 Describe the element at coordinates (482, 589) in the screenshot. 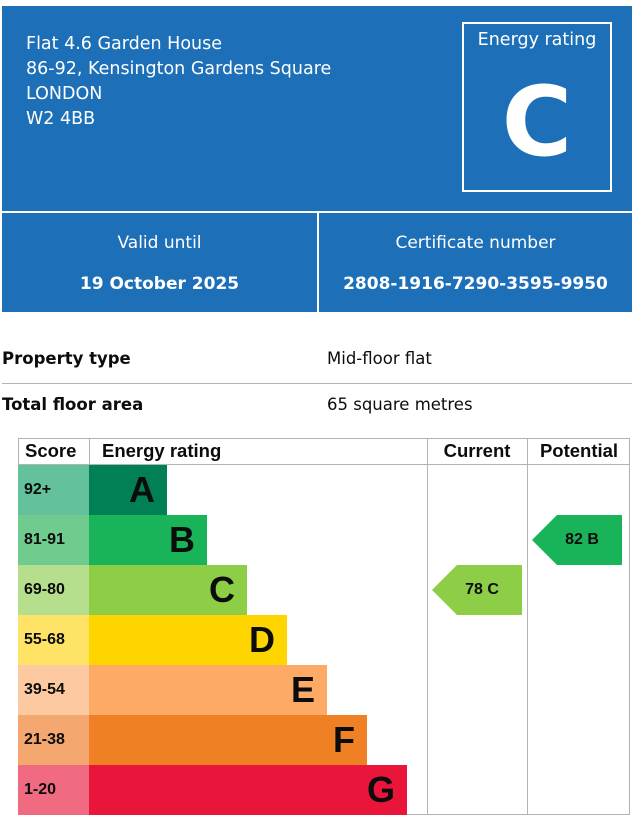

I see `current-rating-arrow-label: 78 C` at that location.